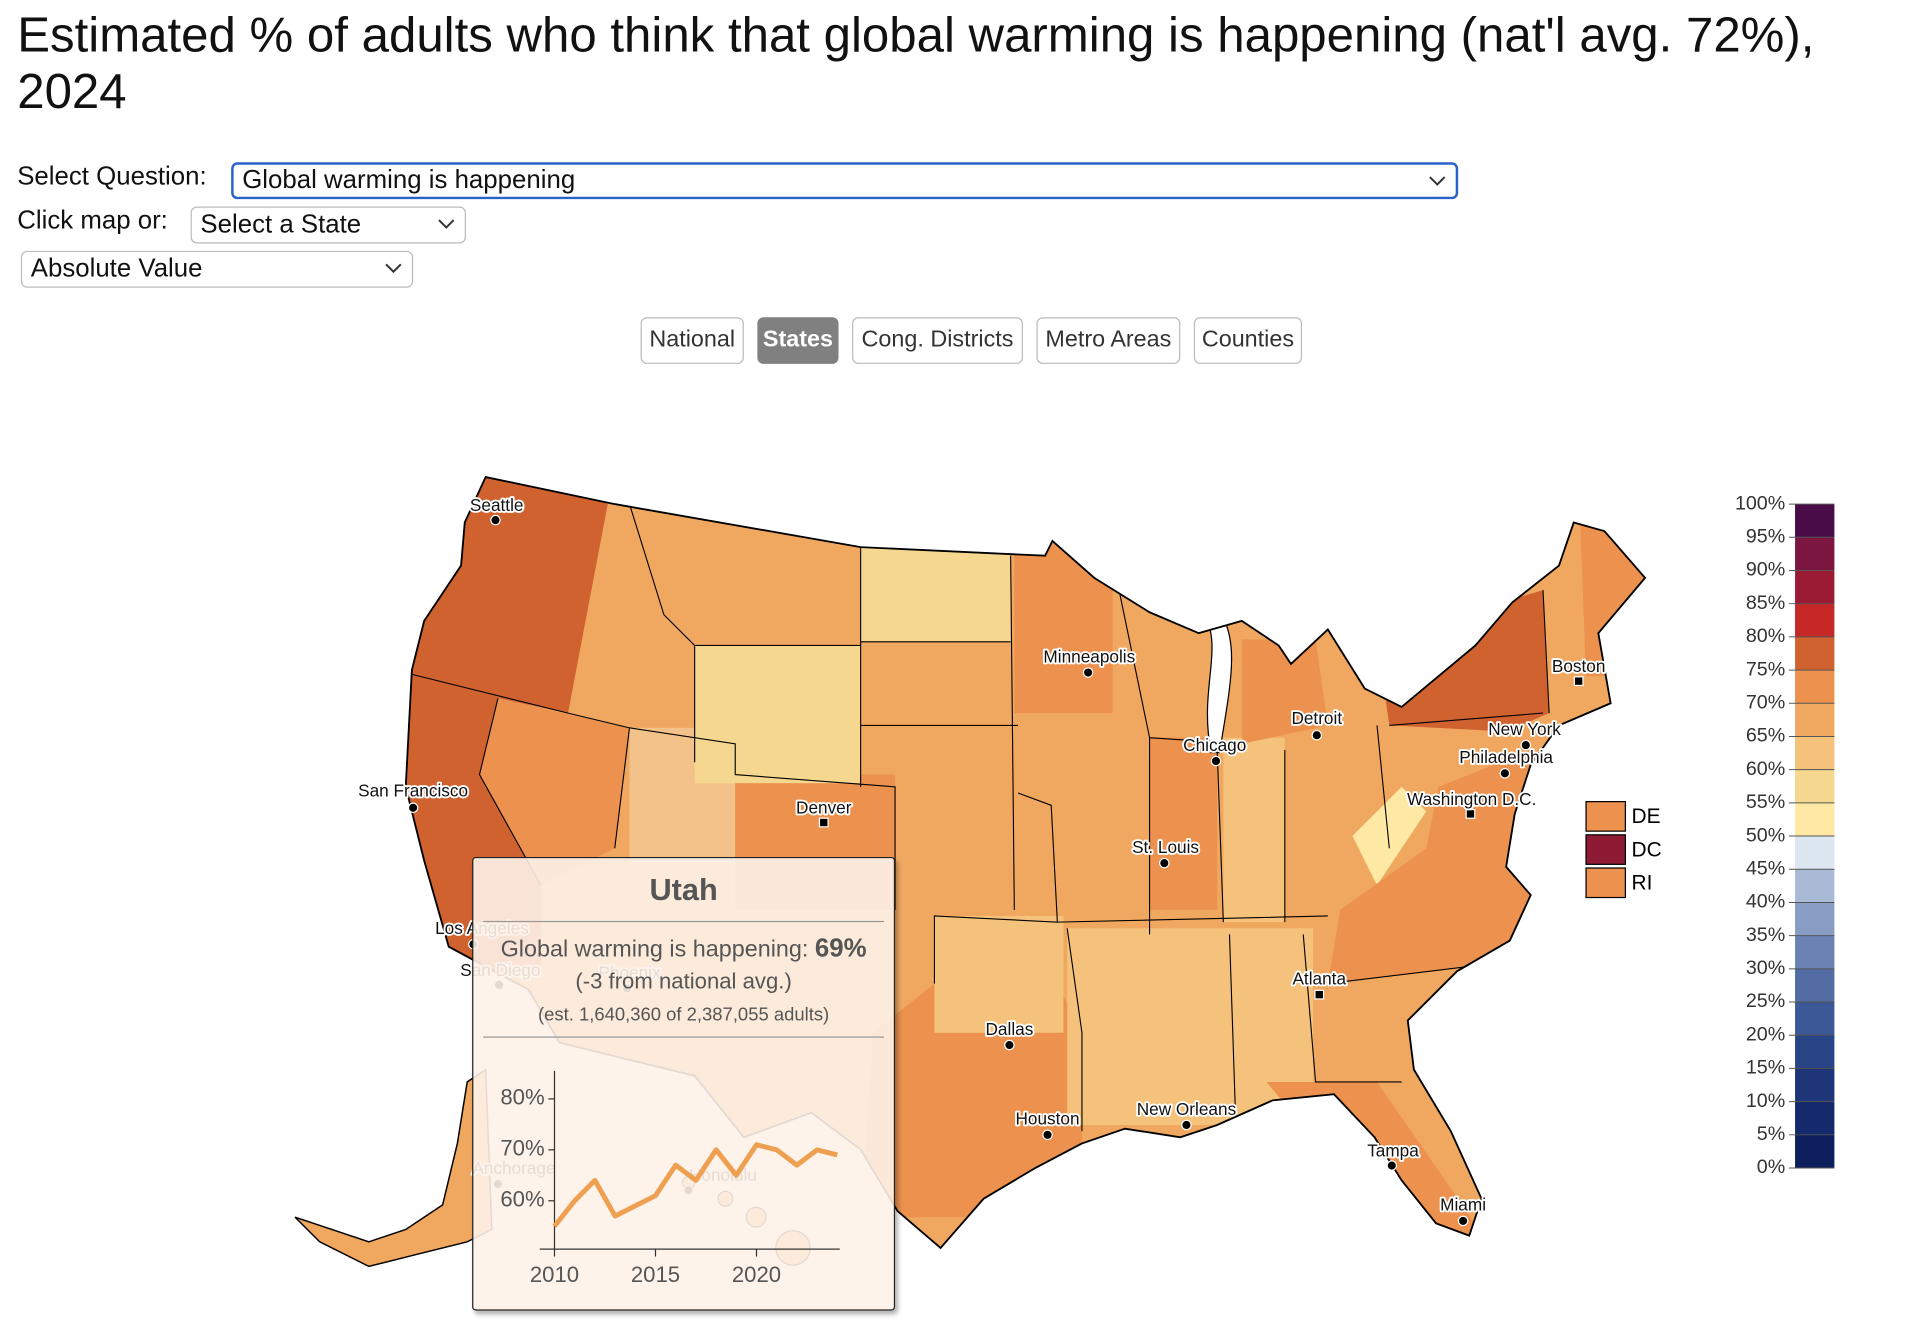 This screenshot has width=1918, height=1332. What do you see at coordinates (654, 949) in the screenshot?
I see `tooltip-question: Global warming is happening:` at bounding box center [654, 949].